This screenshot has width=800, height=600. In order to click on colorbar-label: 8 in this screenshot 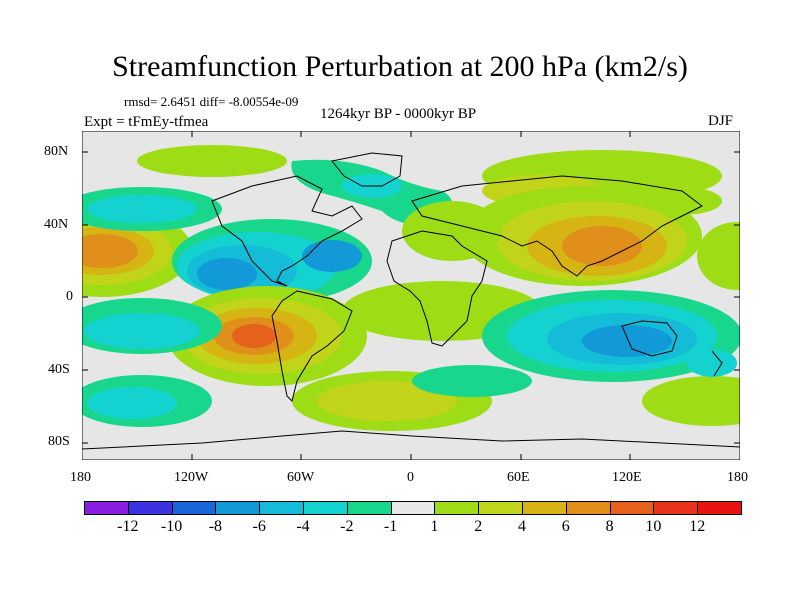, I will do `click(609, 526)`.